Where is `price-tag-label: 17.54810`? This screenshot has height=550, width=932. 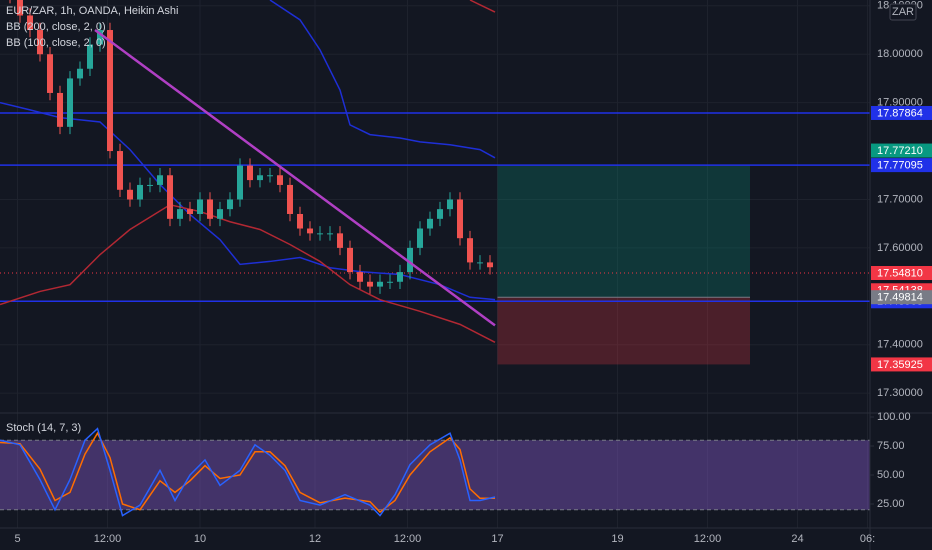 price-tag-label: 17.54810 is located at coordinates (900, 273).